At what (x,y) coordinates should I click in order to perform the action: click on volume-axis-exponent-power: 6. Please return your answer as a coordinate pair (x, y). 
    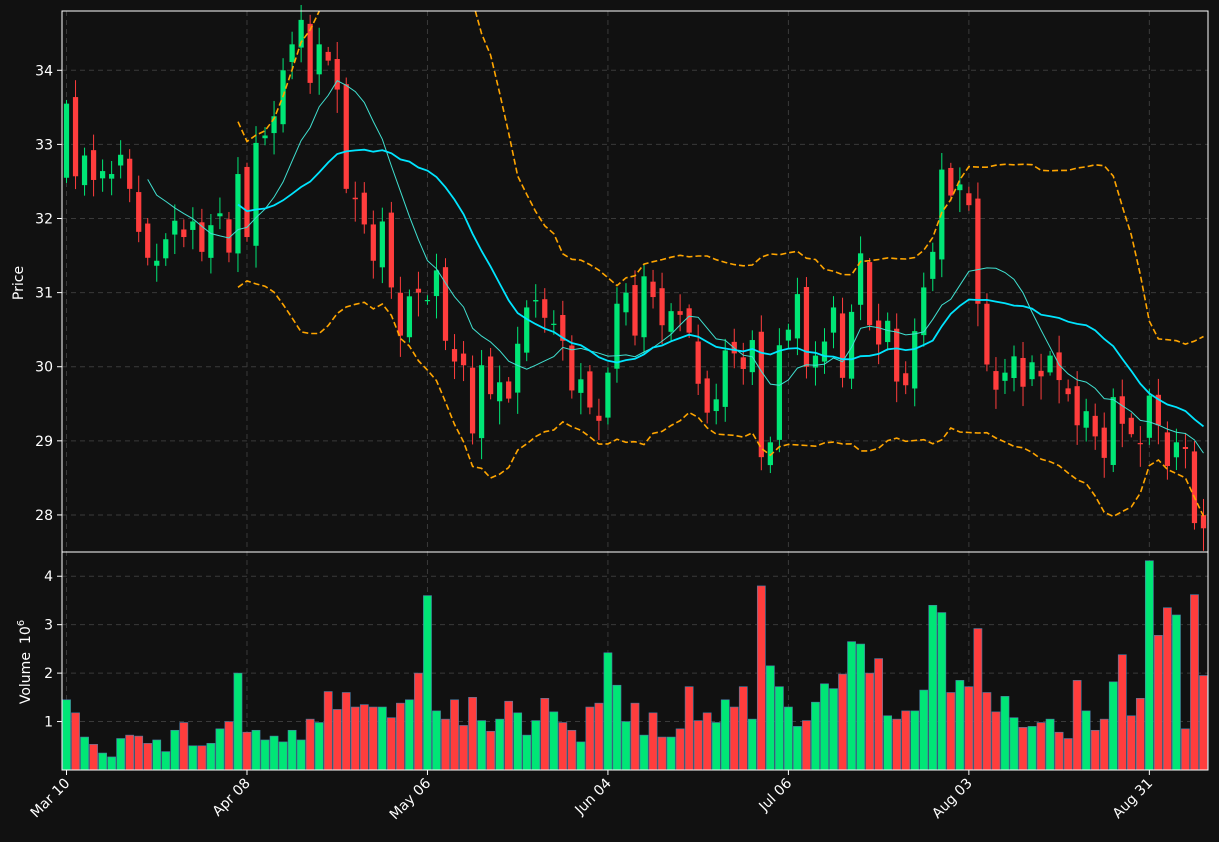
    Looking at the image, I should click on (21, 623).